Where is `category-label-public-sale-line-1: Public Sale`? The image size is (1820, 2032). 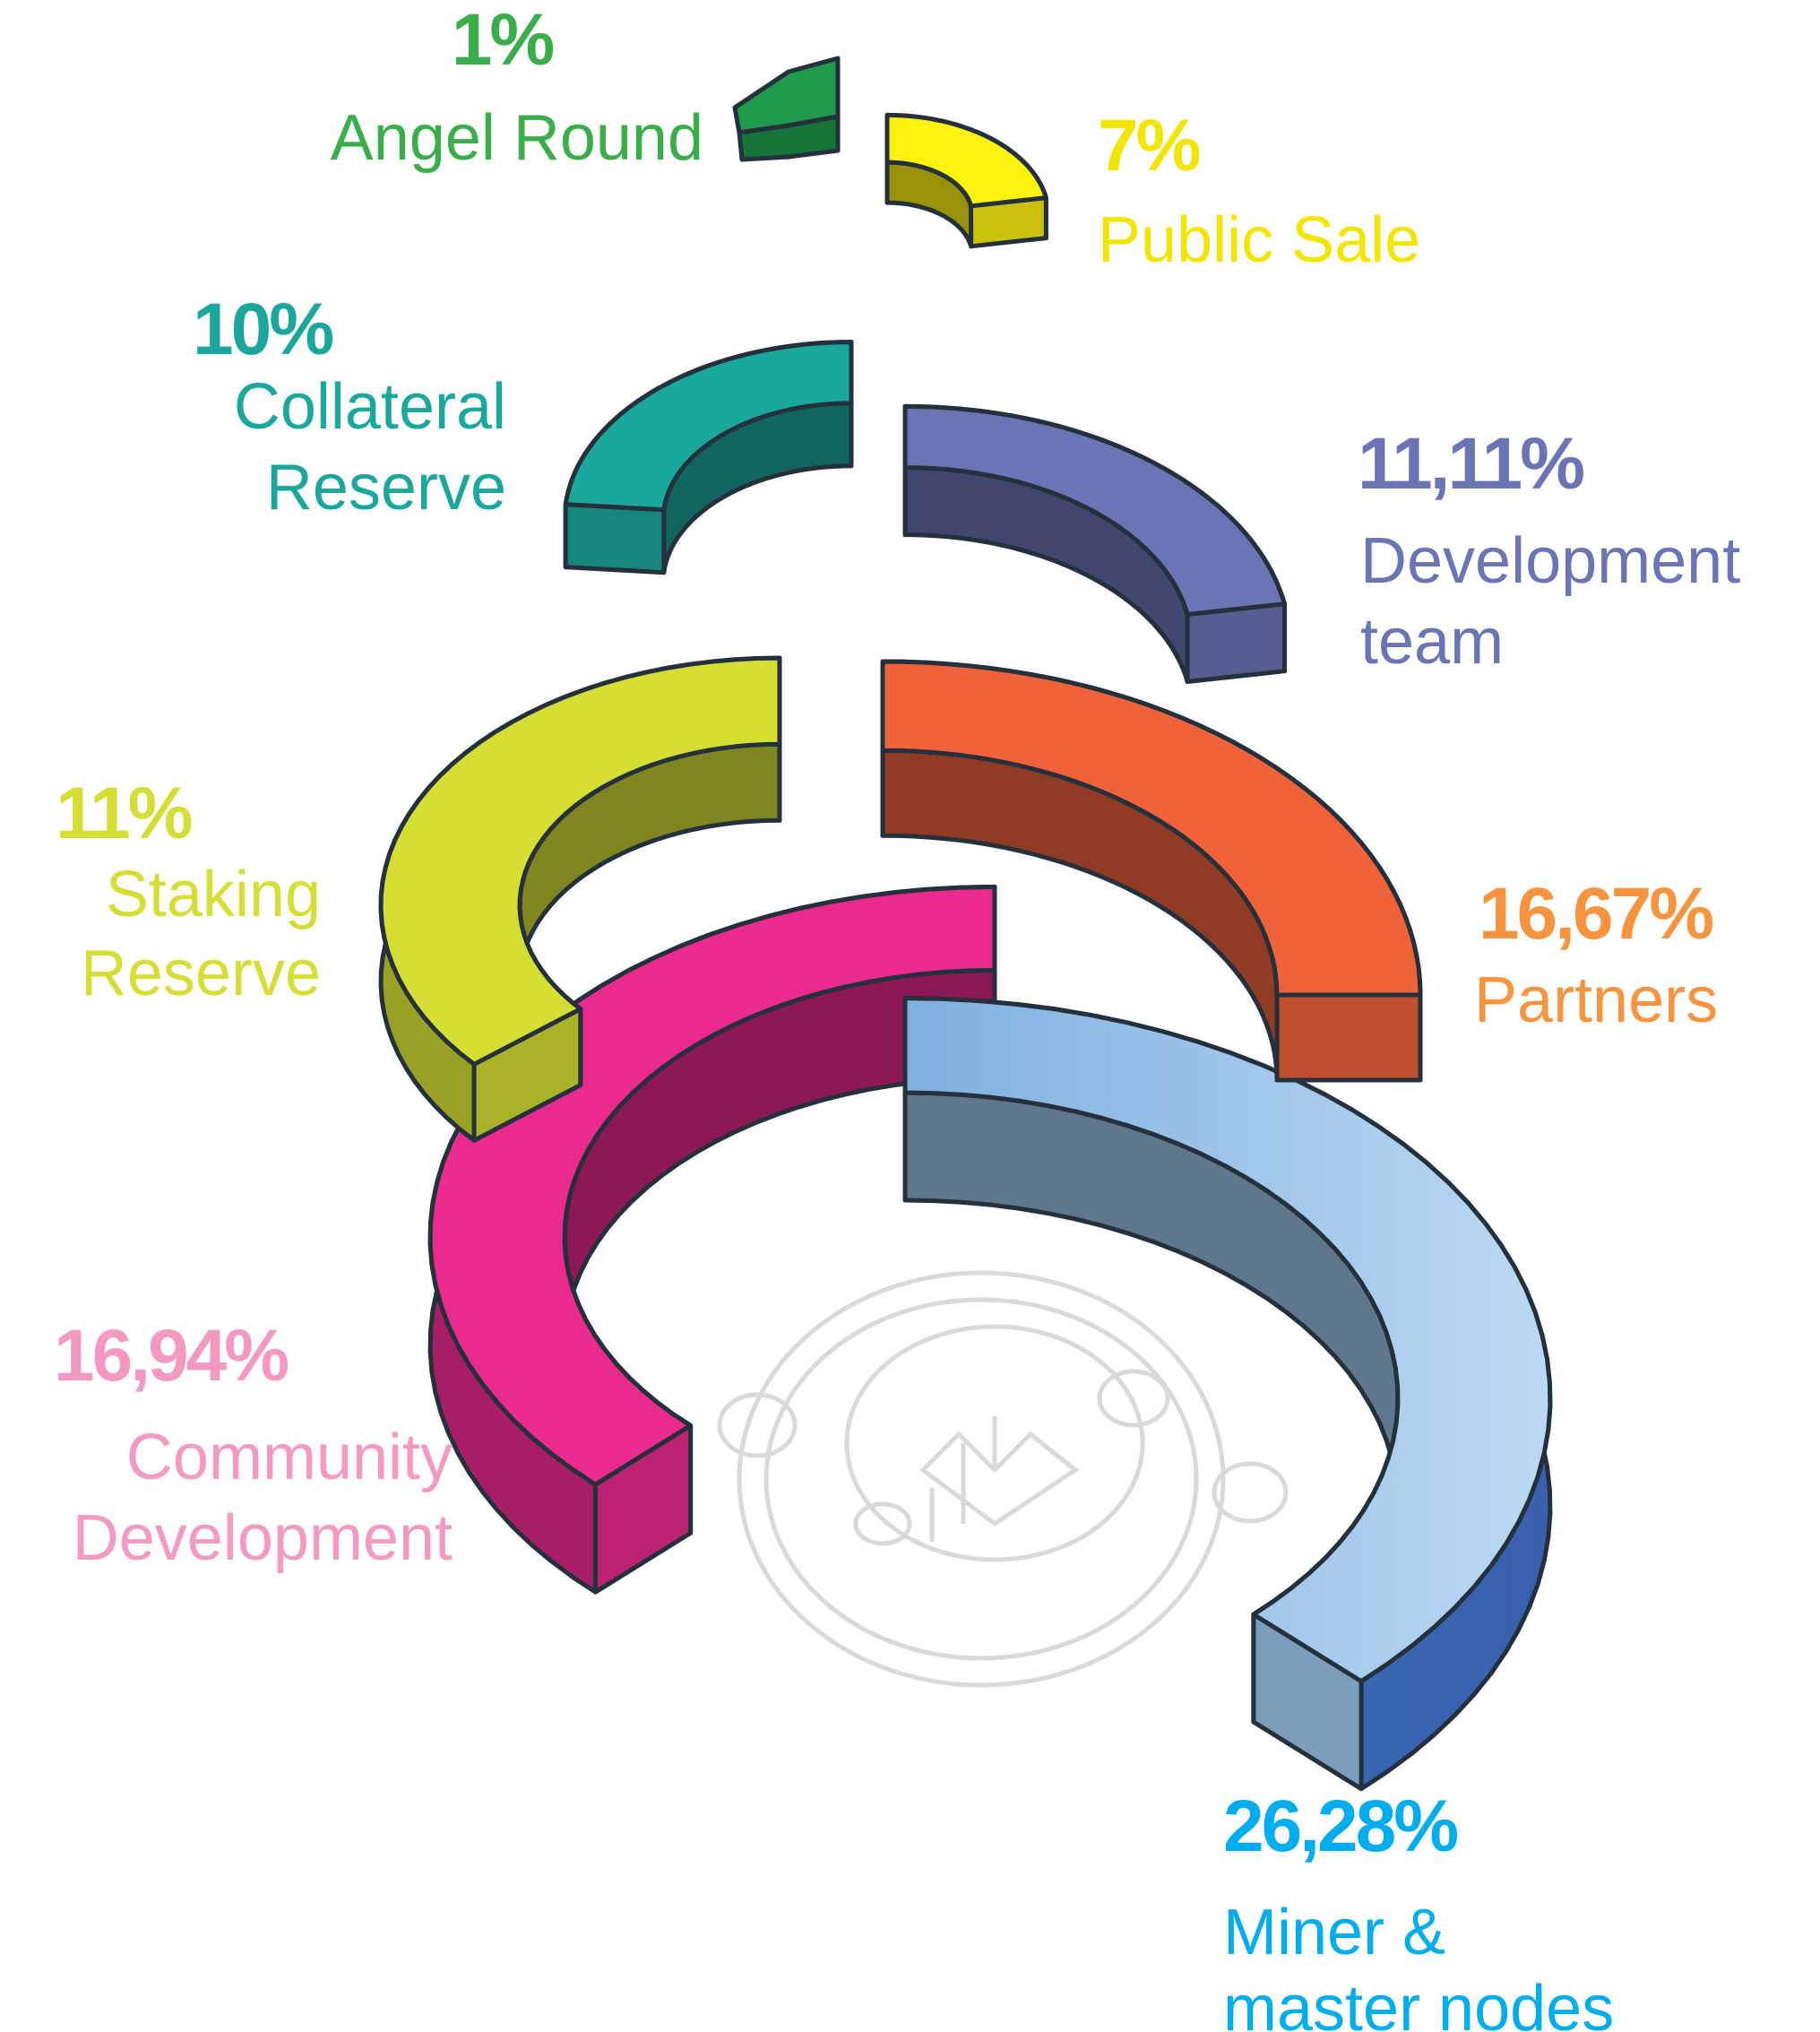 category-label-public-sale-line-1: Public Sale is located at coordinates (1259, 240).